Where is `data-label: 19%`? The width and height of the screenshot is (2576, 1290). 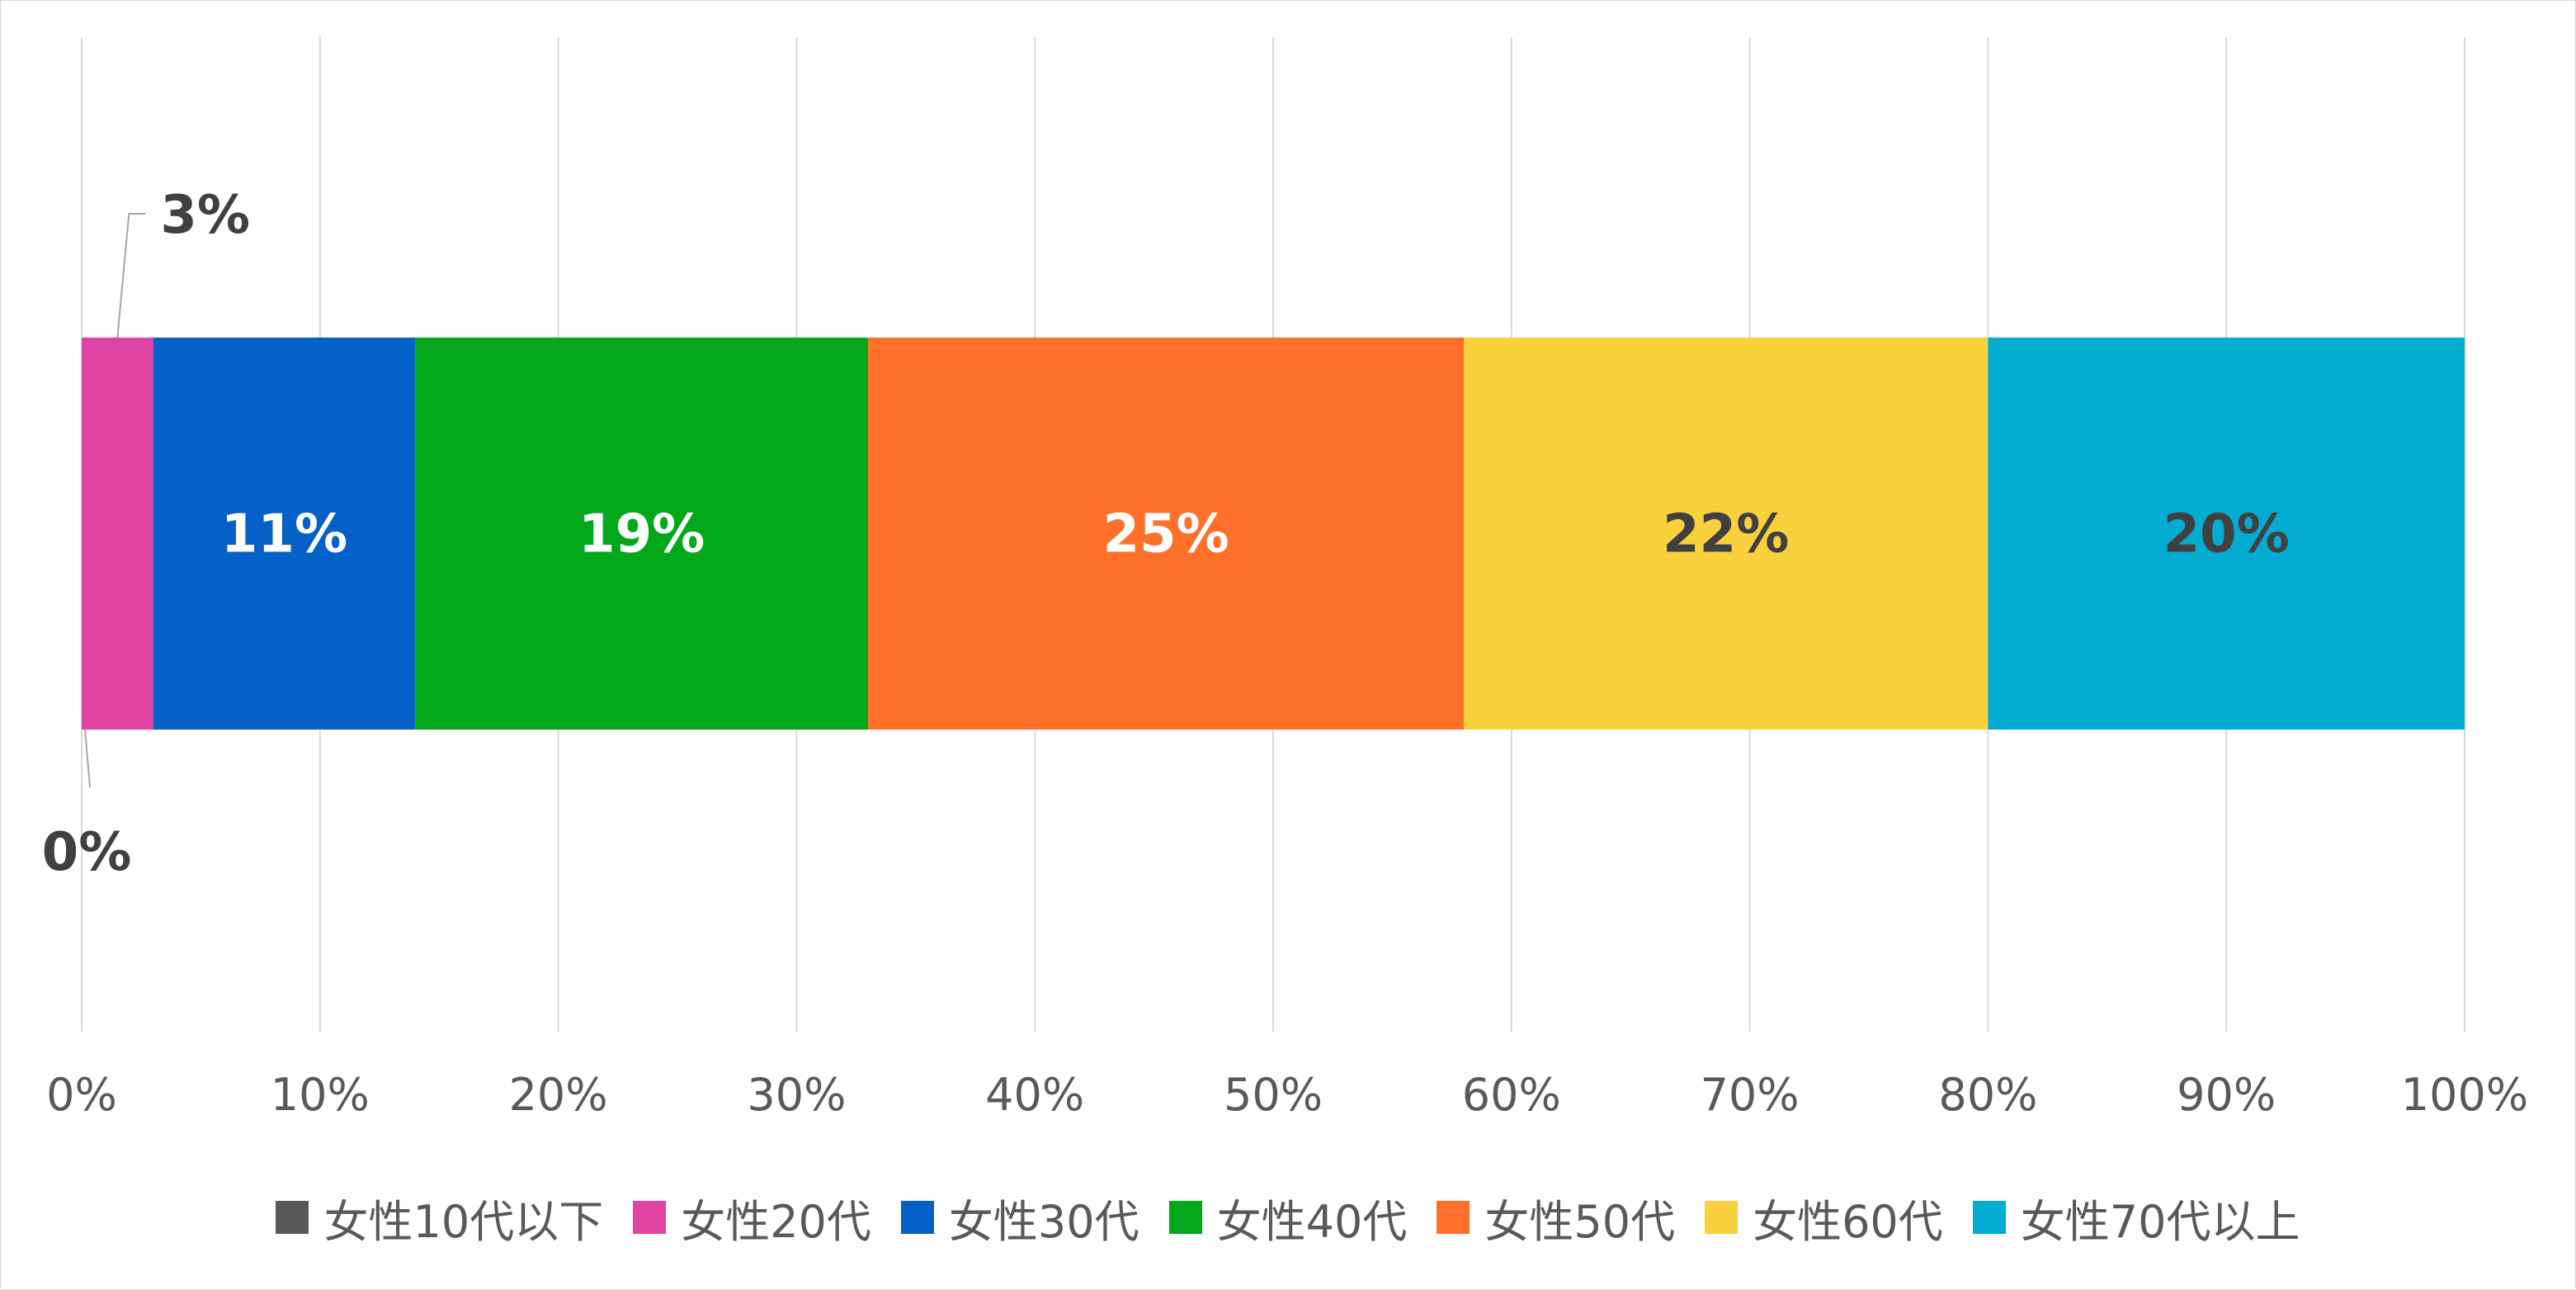
data-label: 19% is located at coordinates (641, 534).